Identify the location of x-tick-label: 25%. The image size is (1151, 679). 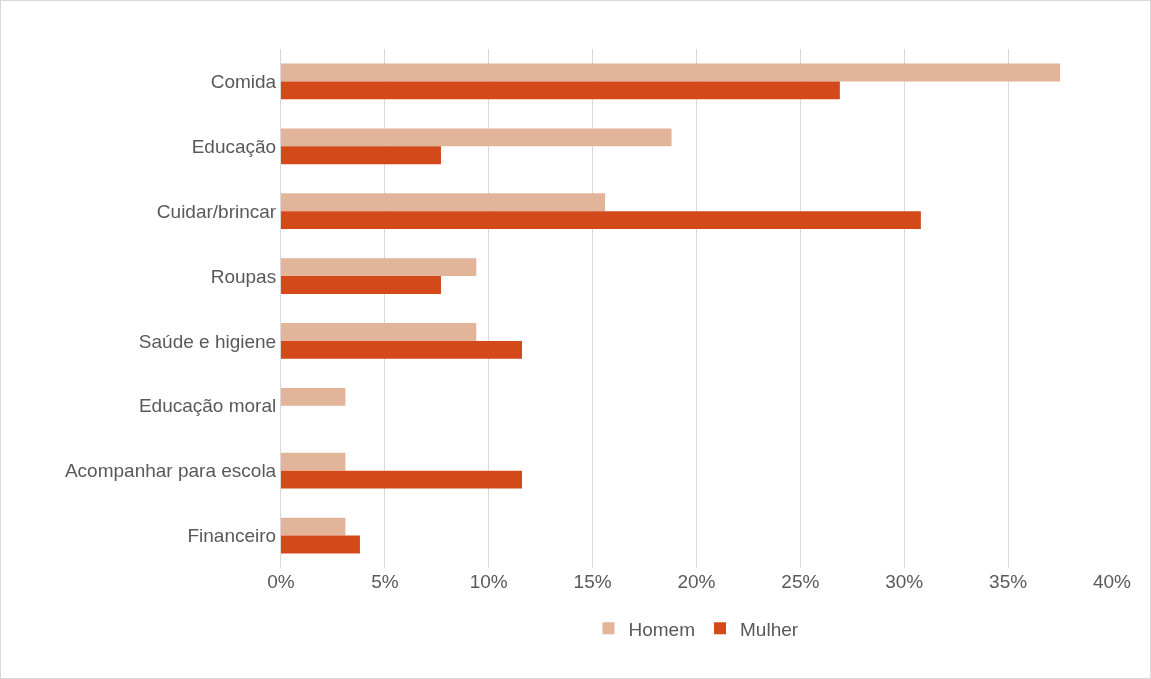
(800, 581).